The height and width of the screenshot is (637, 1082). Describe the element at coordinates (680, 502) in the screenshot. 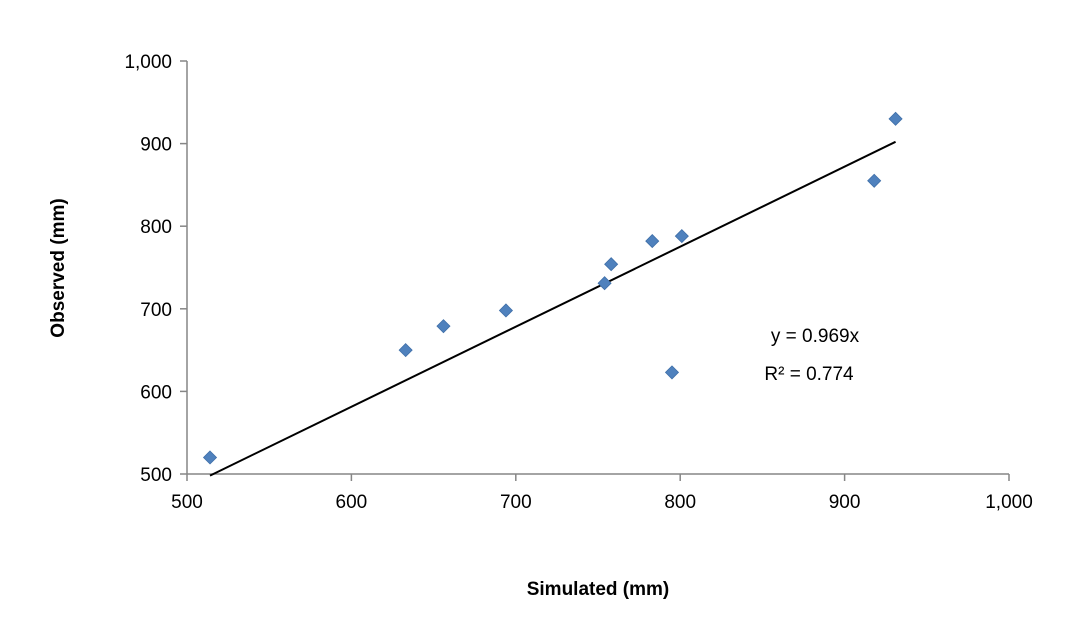

I see `x-tick-label: 800` at that location.